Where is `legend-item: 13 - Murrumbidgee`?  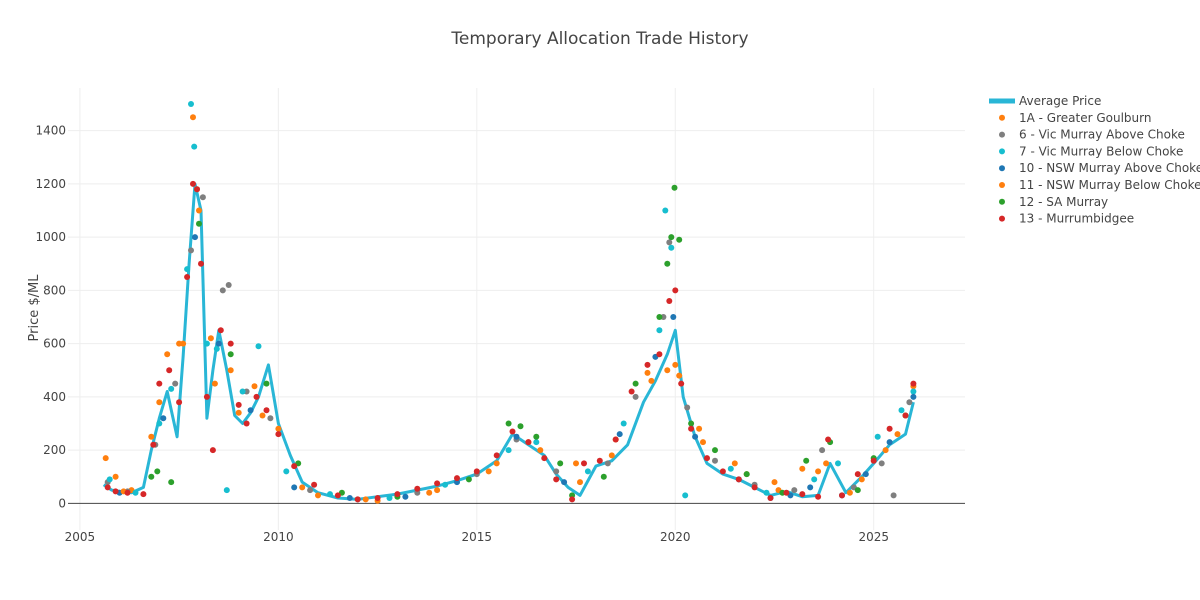 legend-item: 13 - Murrumbidgee is located at coordinates (1066, 219).